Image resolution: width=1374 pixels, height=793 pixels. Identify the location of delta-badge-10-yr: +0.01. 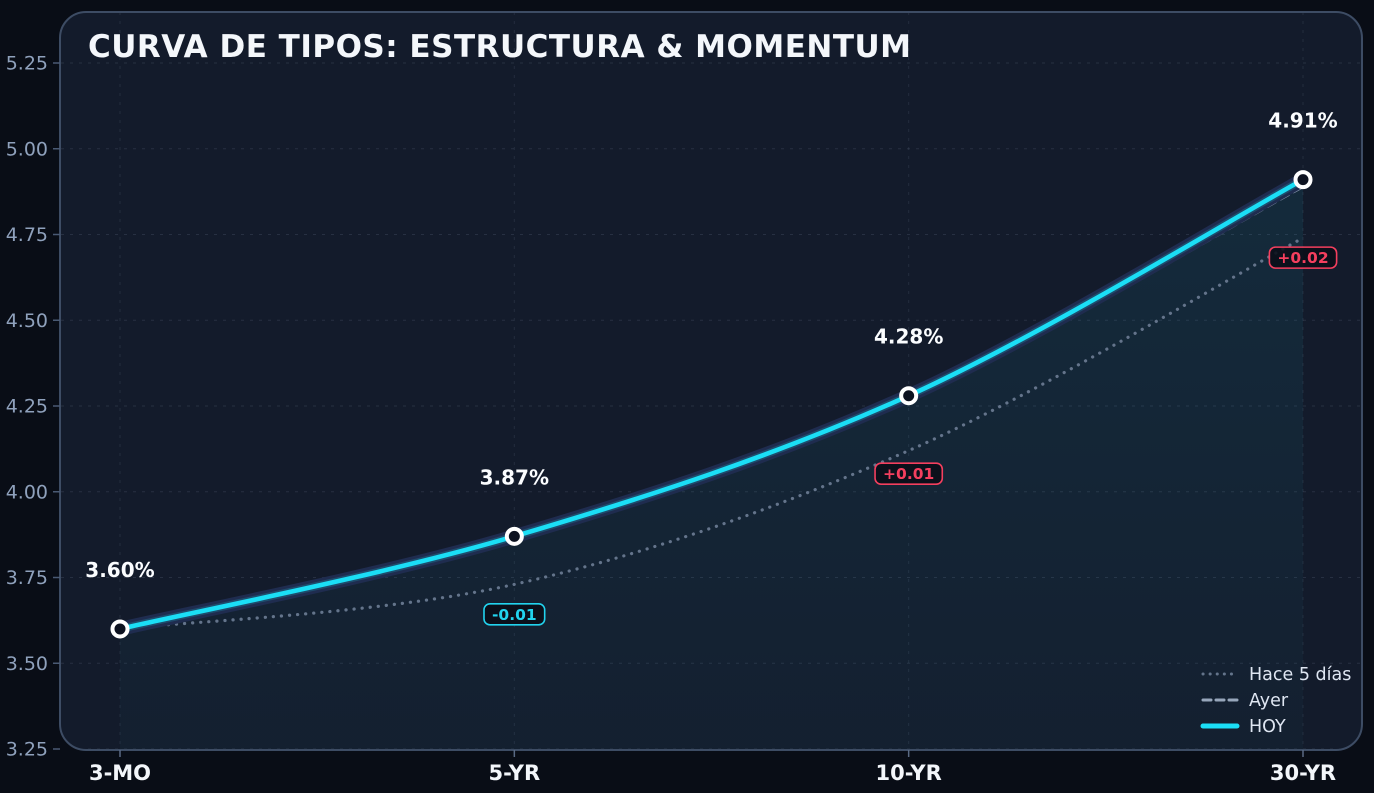
(909, 474).